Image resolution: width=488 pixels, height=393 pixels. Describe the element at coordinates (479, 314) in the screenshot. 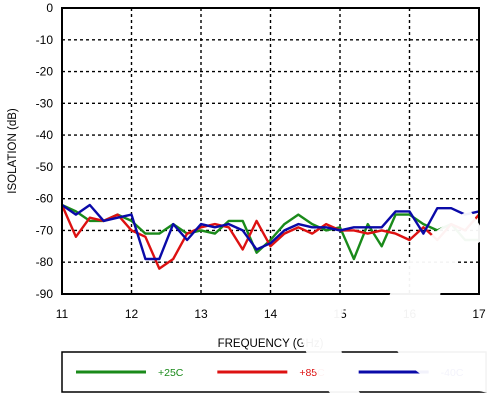

I see `x-tick-label: 17` at that location.